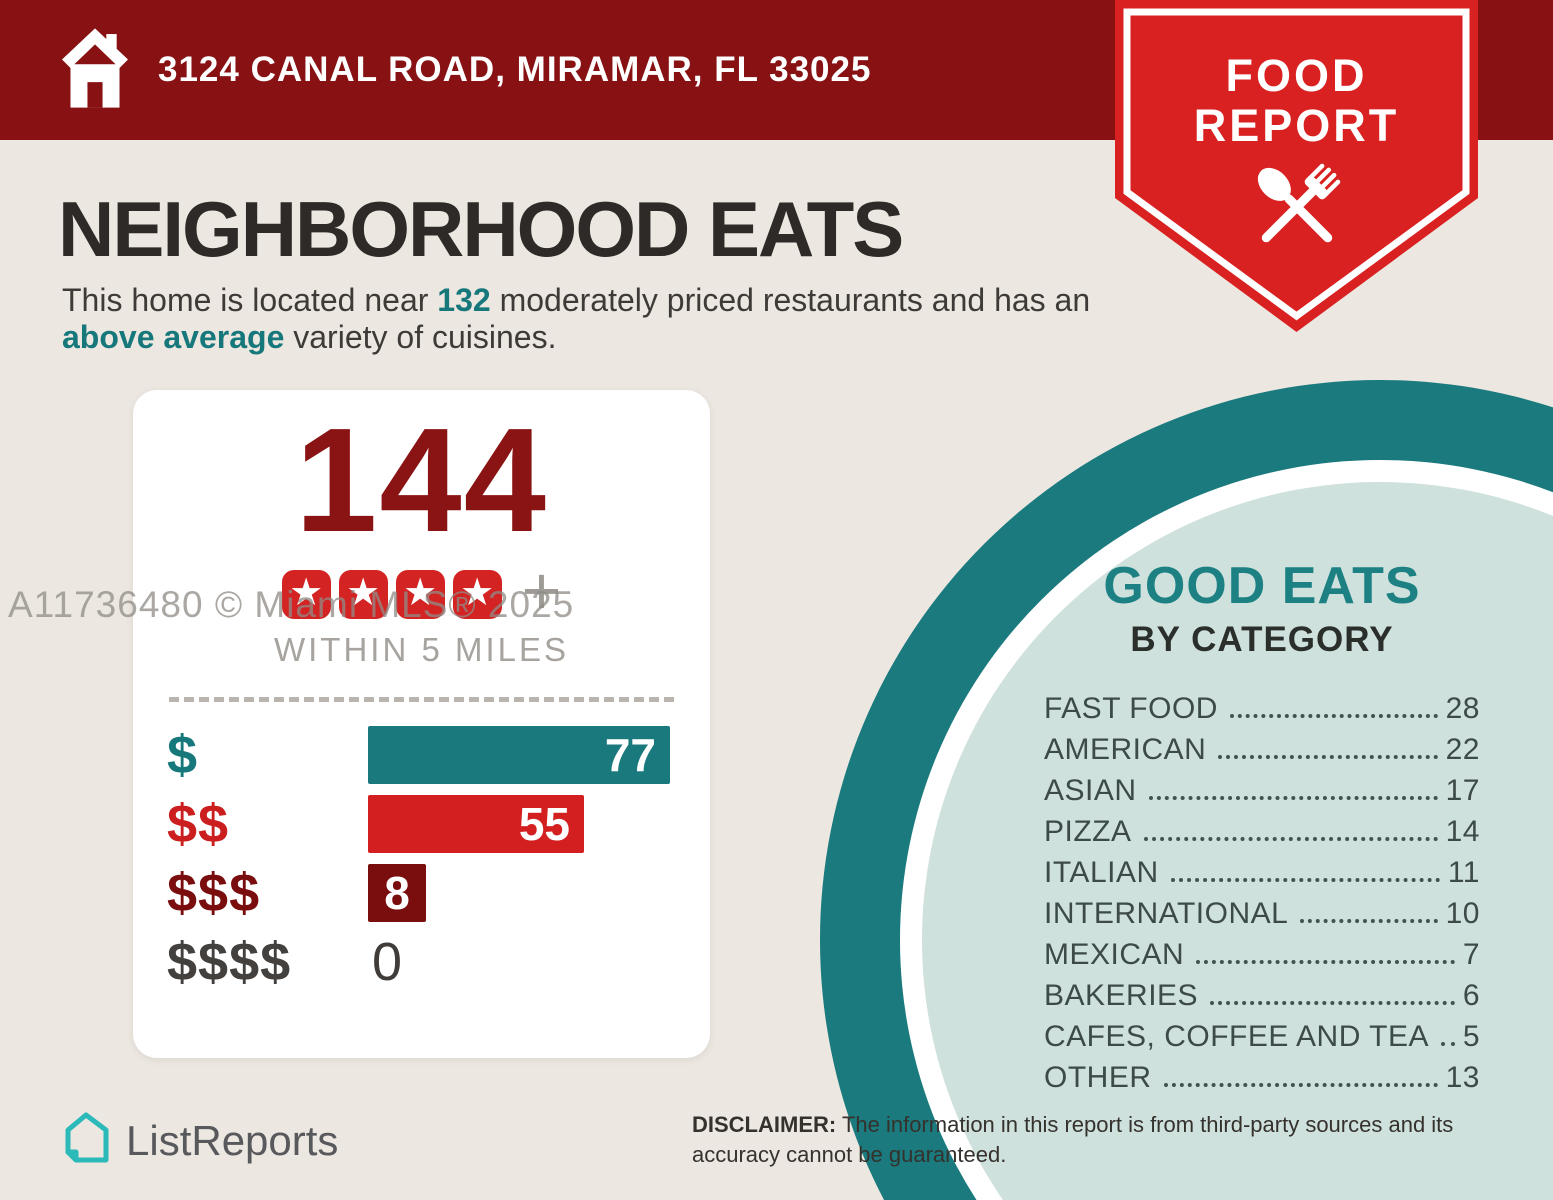 The width and height of the screenshot is (1553, 1200). Describe the element at coordinates (1262, 786) in the screenshot. I see `category-row: ASIAN 17` at that location.